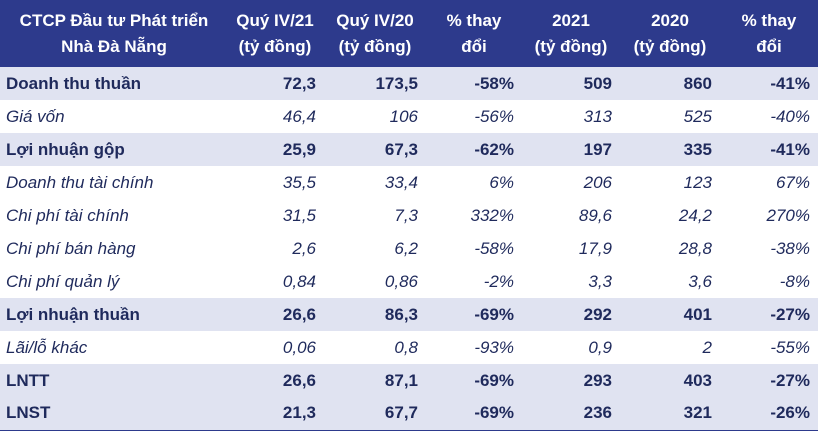 The image size is (818, 431). What do you see at coordinates (670, 33) in the screenshot?
I see `header-year-2020: 2020 (tỷ đồng)` at bounding box center [670, 33].